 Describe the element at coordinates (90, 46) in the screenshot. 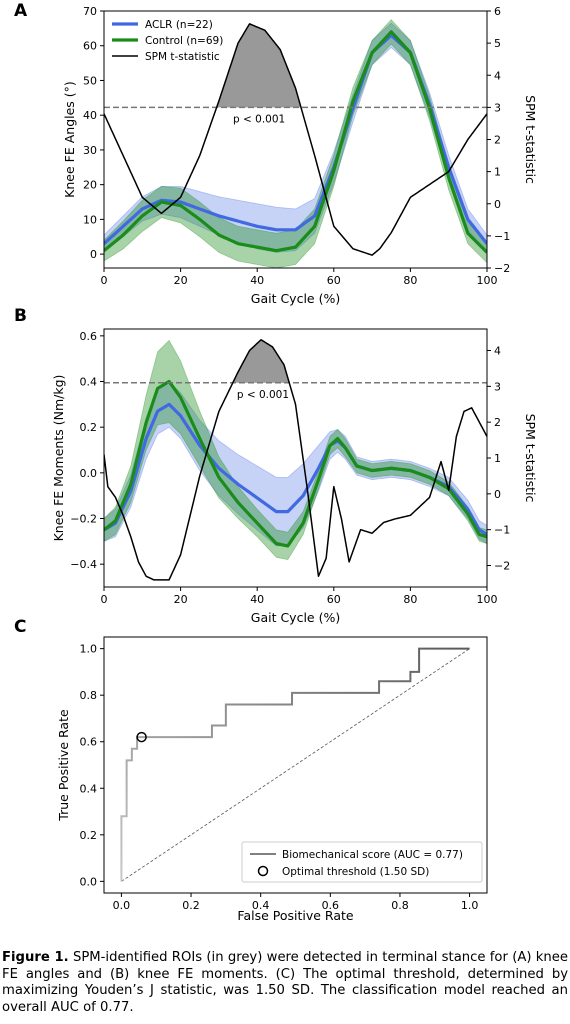

I see `y-tick-label: 60` at that location.